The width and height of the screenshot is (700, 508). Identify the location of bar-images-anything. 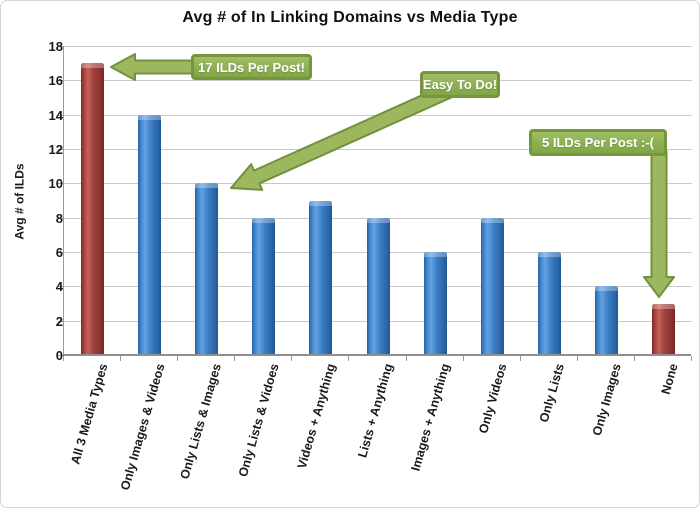
(435, 303).